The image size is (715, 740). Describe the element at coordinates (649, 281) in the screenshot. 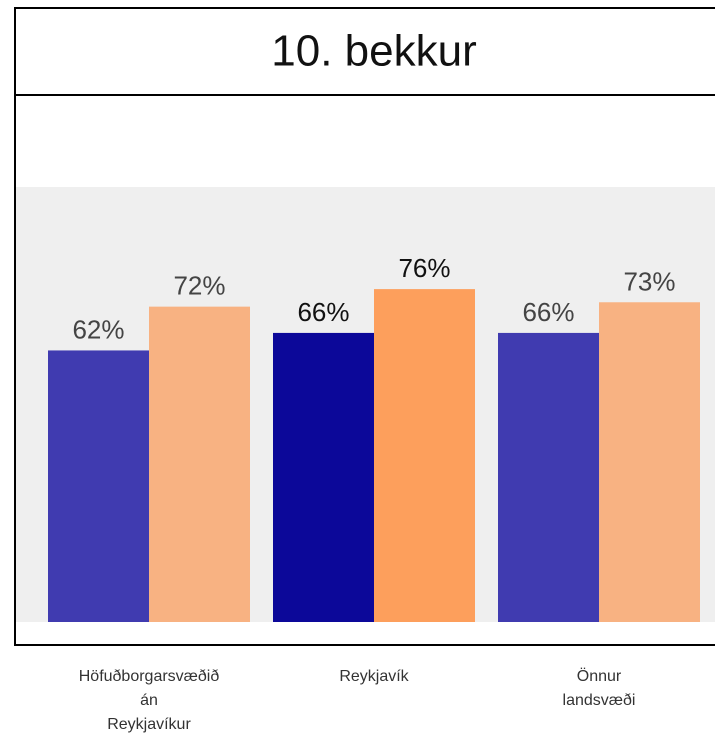

I see `data-label: 73%` at that location.